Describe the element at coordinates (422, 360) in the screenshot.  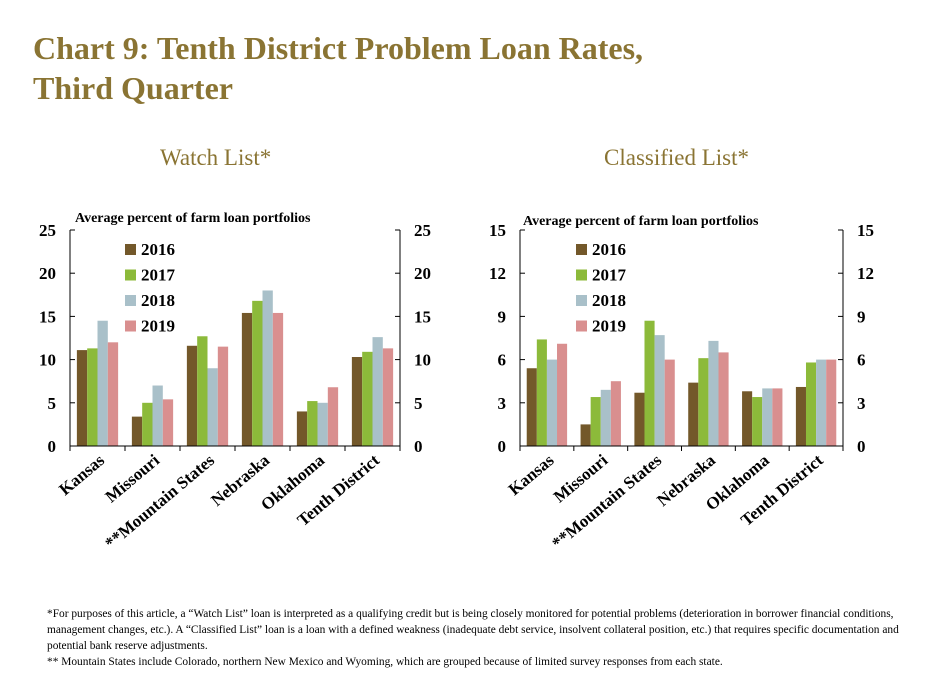
I see `y-tick-label-right: 10` at that location.